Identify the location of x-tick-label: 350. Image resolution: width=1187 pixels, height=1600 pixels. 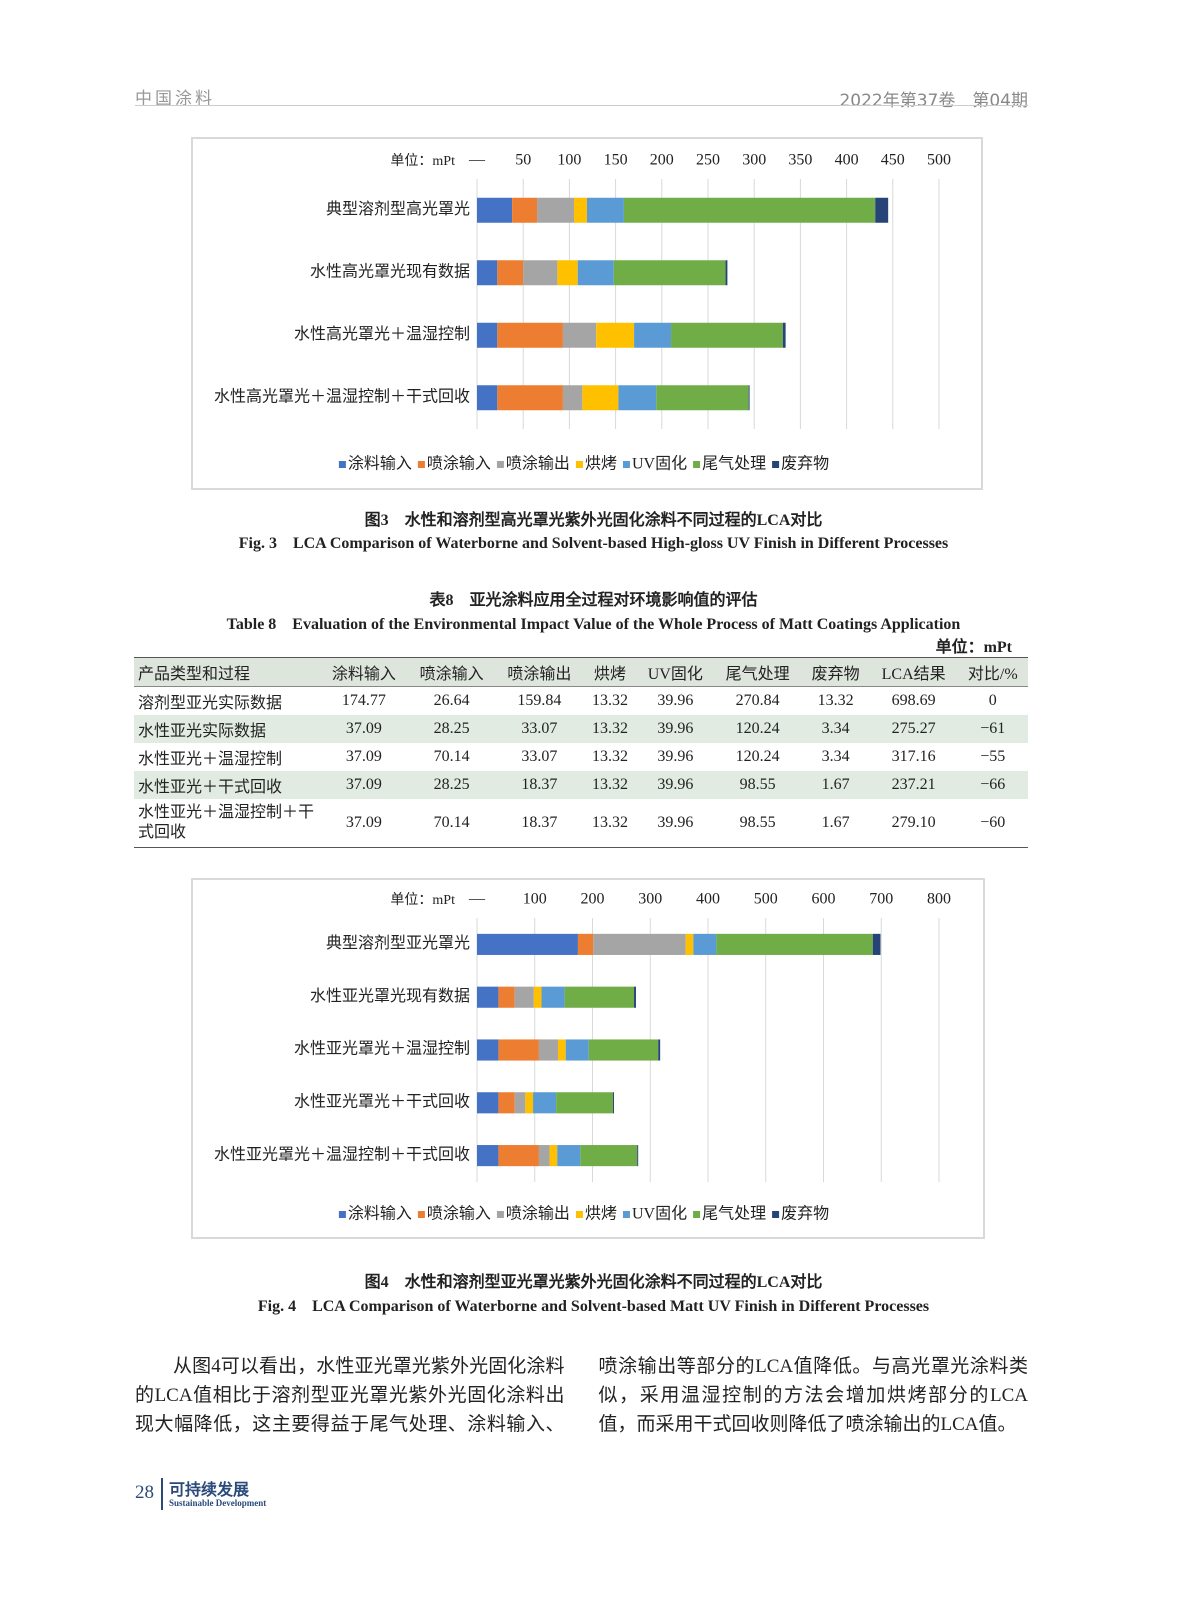
(800, 160).